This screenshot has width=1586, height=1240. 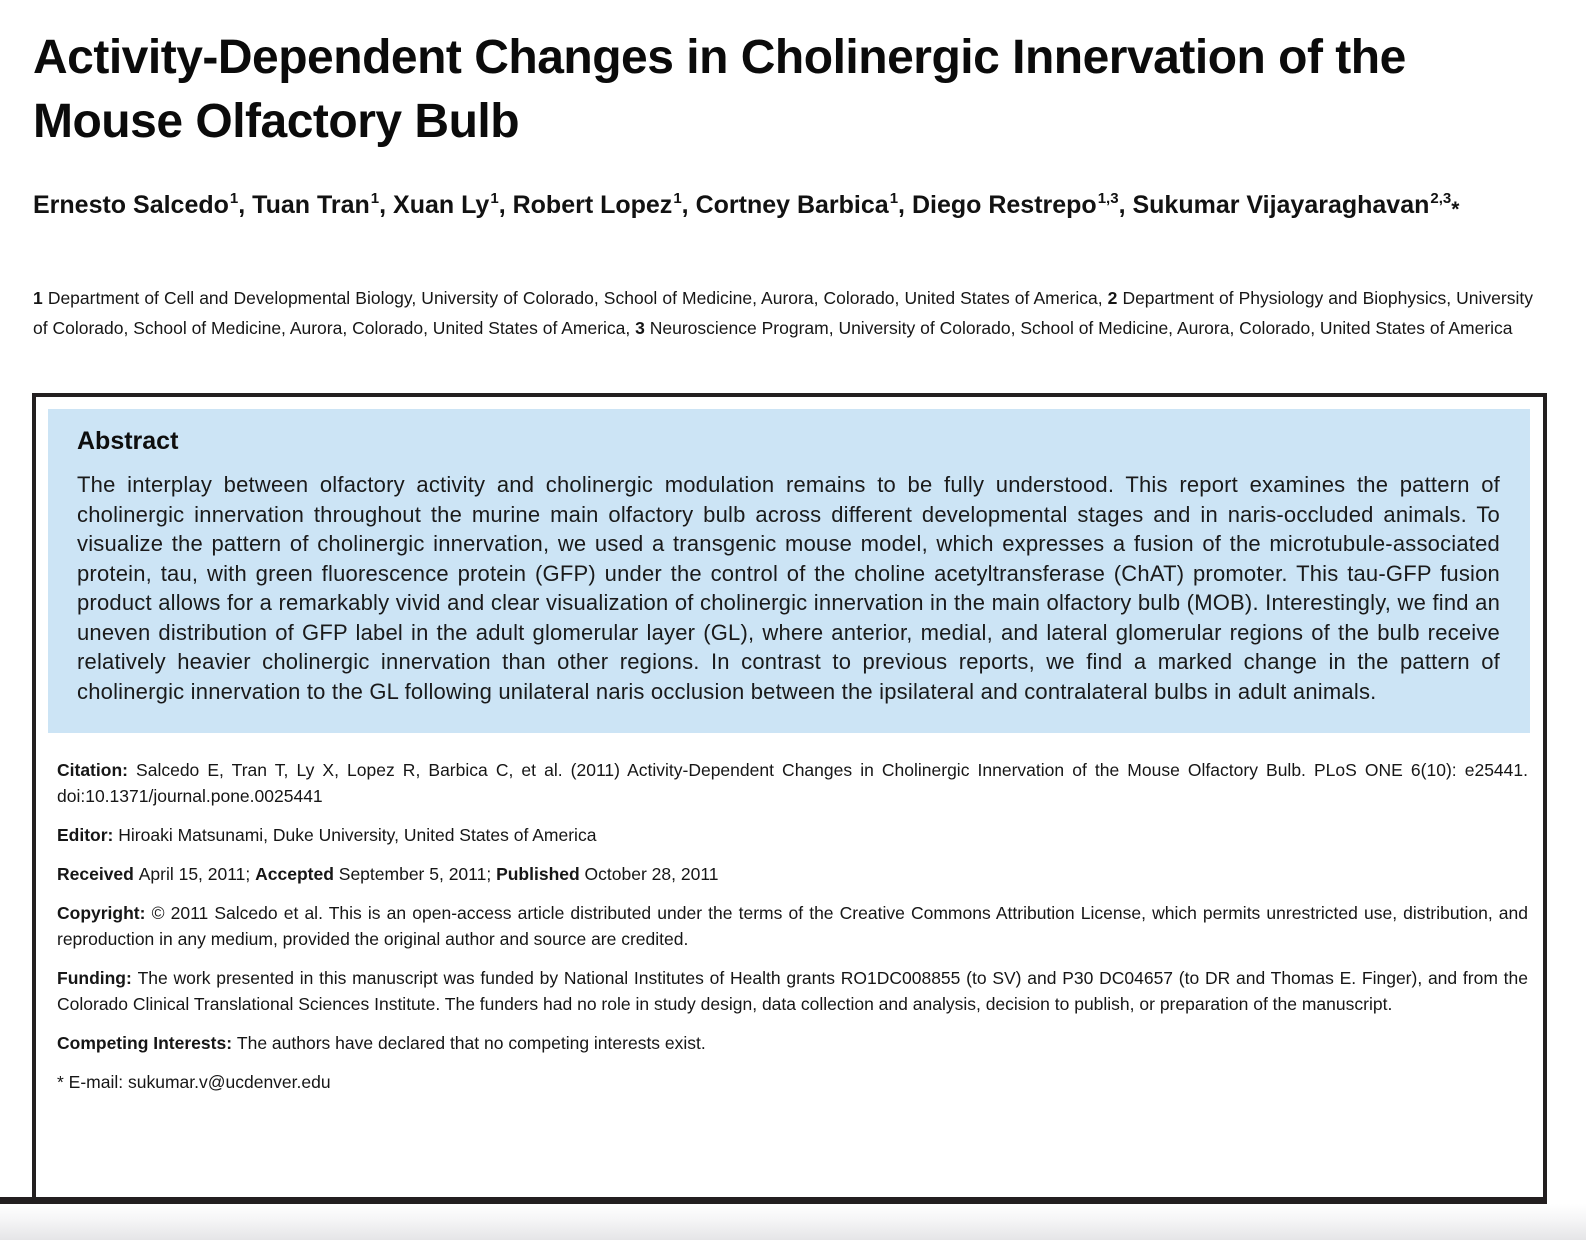 What do you see at coordinates (323, 204) in the screenshot?
I see `author: Tuan Tran1,` at bounding box center [323, 204].